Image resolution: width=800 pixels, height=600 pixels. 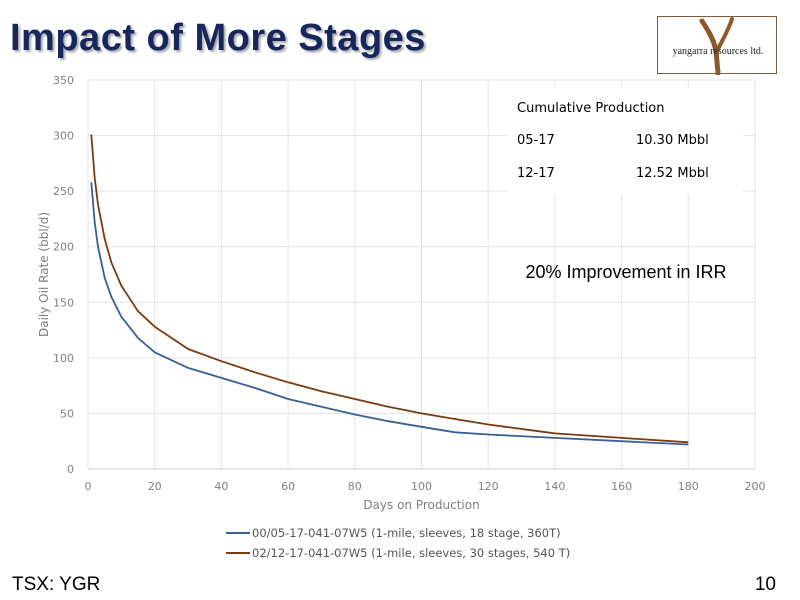 I want to click on logo-text: yangarra resources ltd., so click(x=718, y=51).